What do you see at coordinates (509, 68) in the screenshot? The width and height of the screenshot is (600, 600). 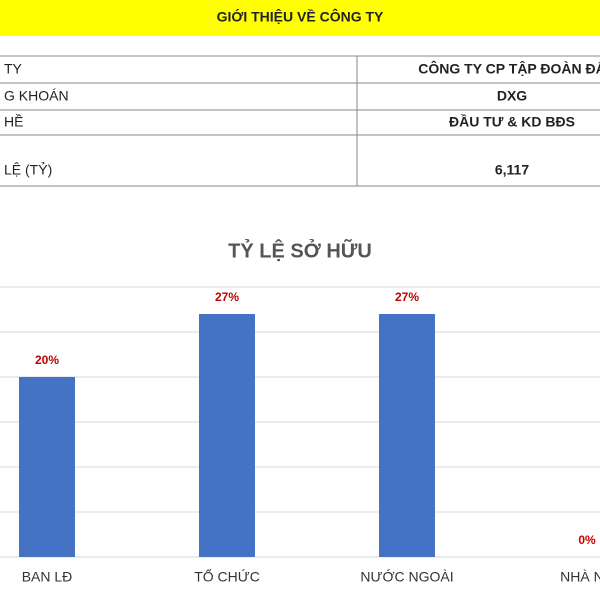 I see `row-value: CÔNG TY CP TẬP ĐOÀN ĐẤ` at bounding box center [509, 68].